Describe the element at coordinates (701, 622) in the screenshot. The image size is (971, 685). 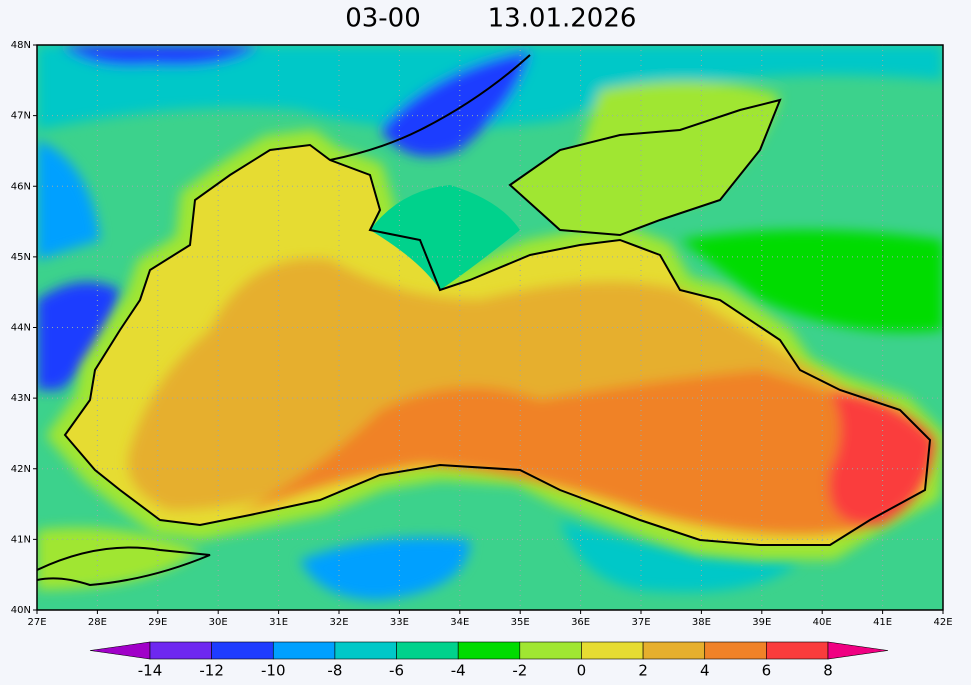
I see `lon-label: 38E` at that location.